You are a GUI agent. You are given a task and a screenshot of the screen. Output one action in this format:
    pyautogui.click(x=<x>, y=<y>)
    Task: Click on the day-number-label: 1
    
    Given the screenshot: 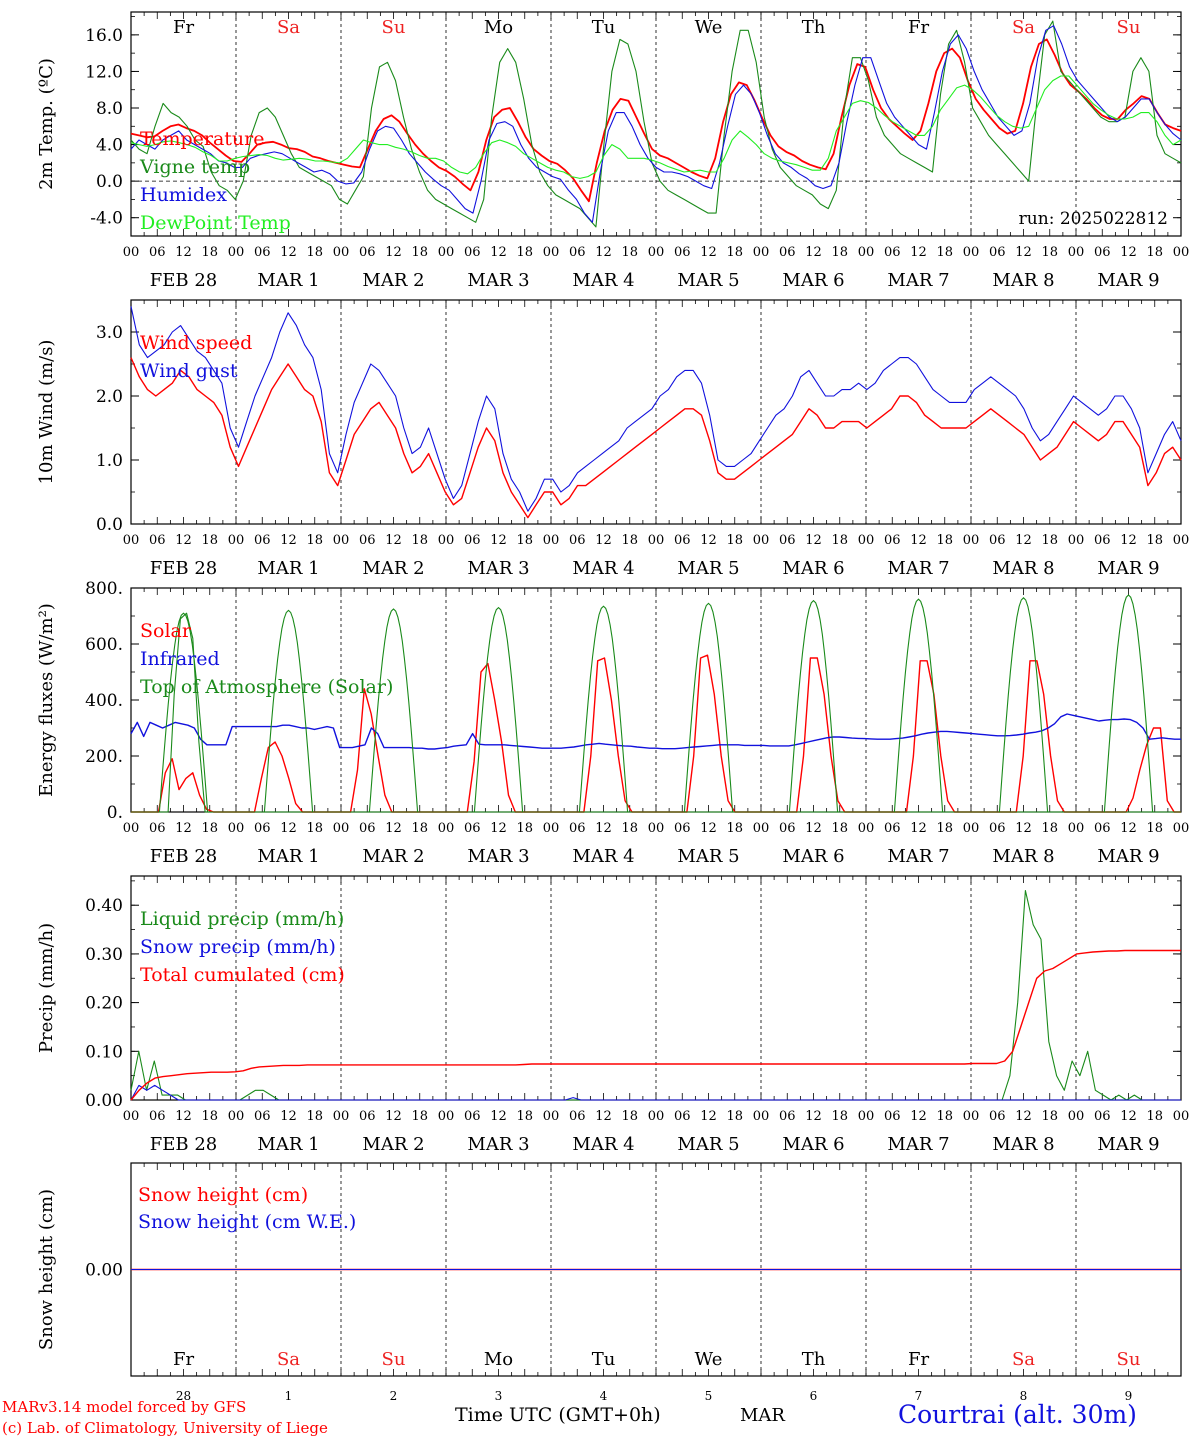 What is the action you would take?
    pyautogui.click(x=289, y=1396)
    